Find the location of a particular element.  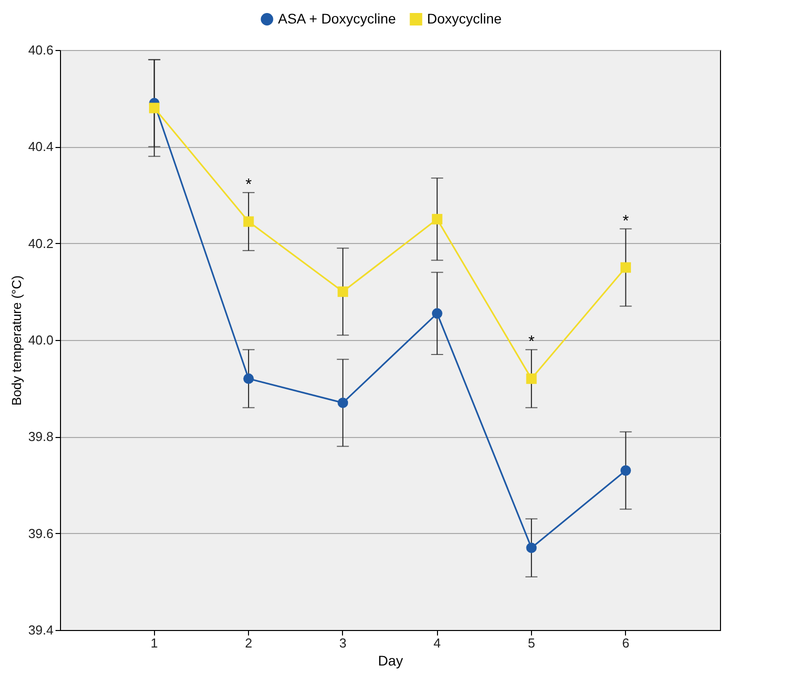

y-tick-label: 39.4 is located at coordinates (41, 630).